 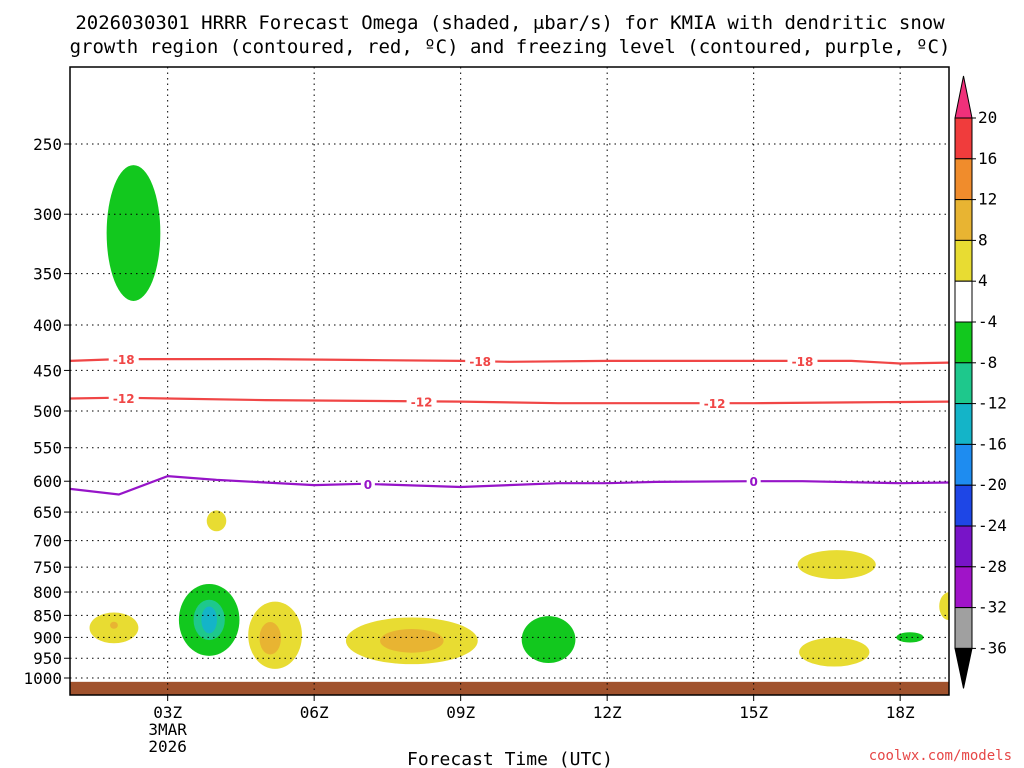 I want to click on colorbar-top-arrow, so click(x=963, y=97).